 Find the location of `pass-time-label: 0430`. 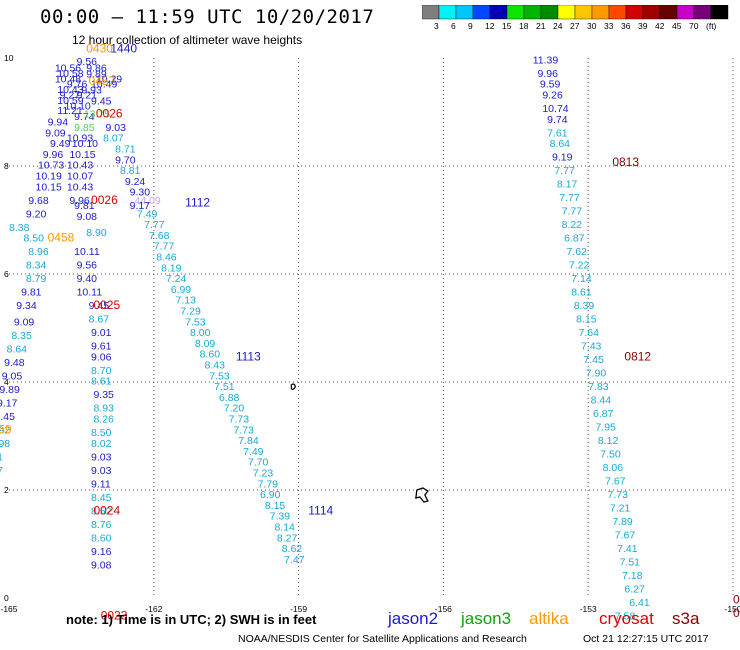

pass-time-label: 0430 is located at coordinates (99, 49).